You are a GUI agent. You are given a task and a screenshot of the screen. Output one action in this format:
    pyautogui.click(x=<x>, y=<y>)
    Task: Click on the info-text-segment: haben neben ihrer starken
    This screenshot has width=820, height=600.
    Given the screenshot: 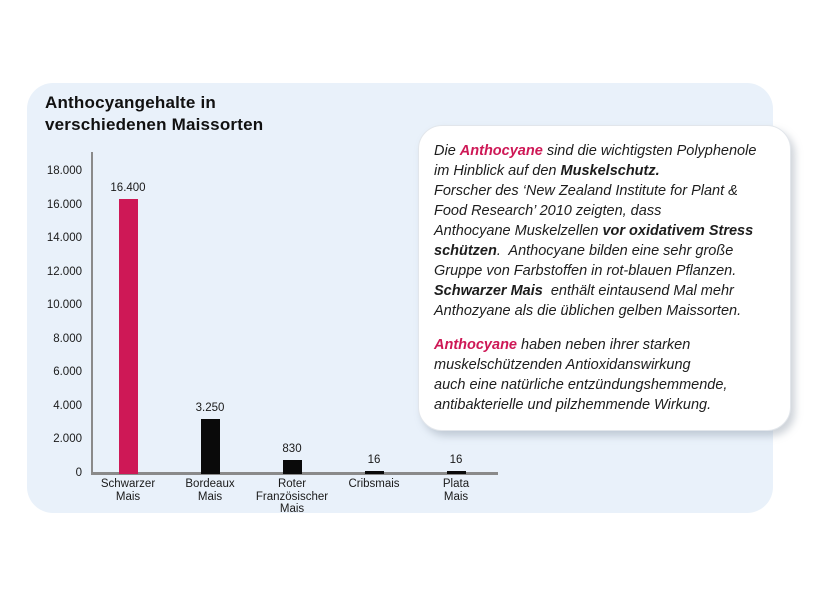 What is the action you would take?
    pyautogui.click(x=604, y=345)
    